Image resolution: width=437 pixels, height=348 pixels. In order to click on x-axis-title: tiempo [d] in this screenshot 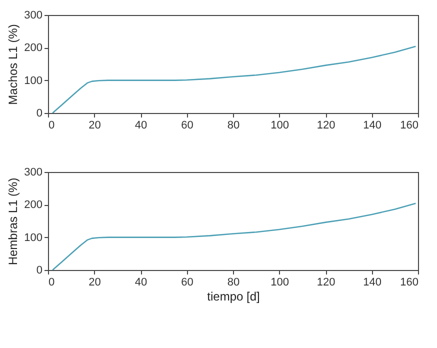, I will do `click(233, 297)`.